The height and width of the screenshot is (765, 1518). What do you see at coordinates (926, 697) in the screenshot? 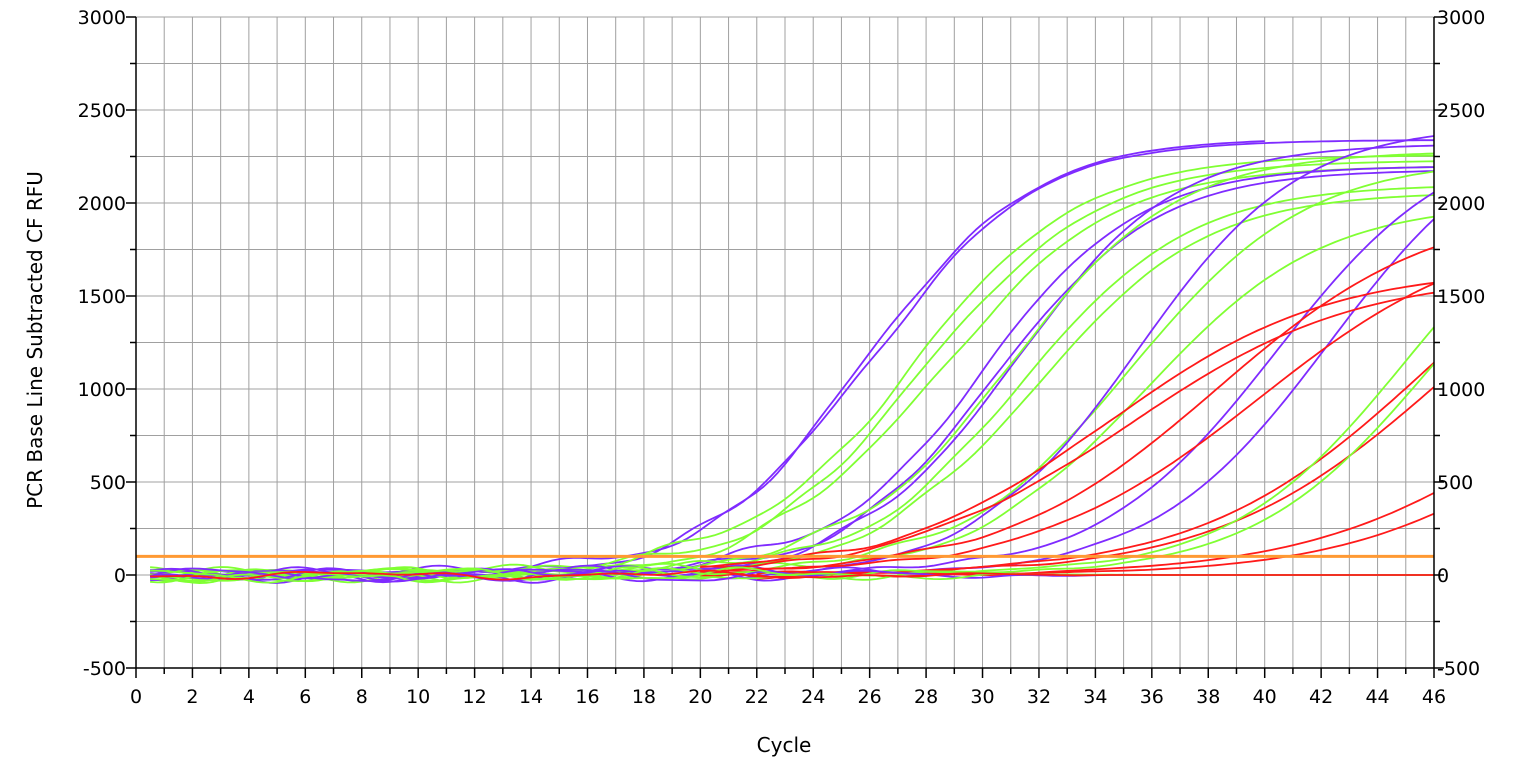
I see `x-tick-label: 28` at bounding box center [926, 697].